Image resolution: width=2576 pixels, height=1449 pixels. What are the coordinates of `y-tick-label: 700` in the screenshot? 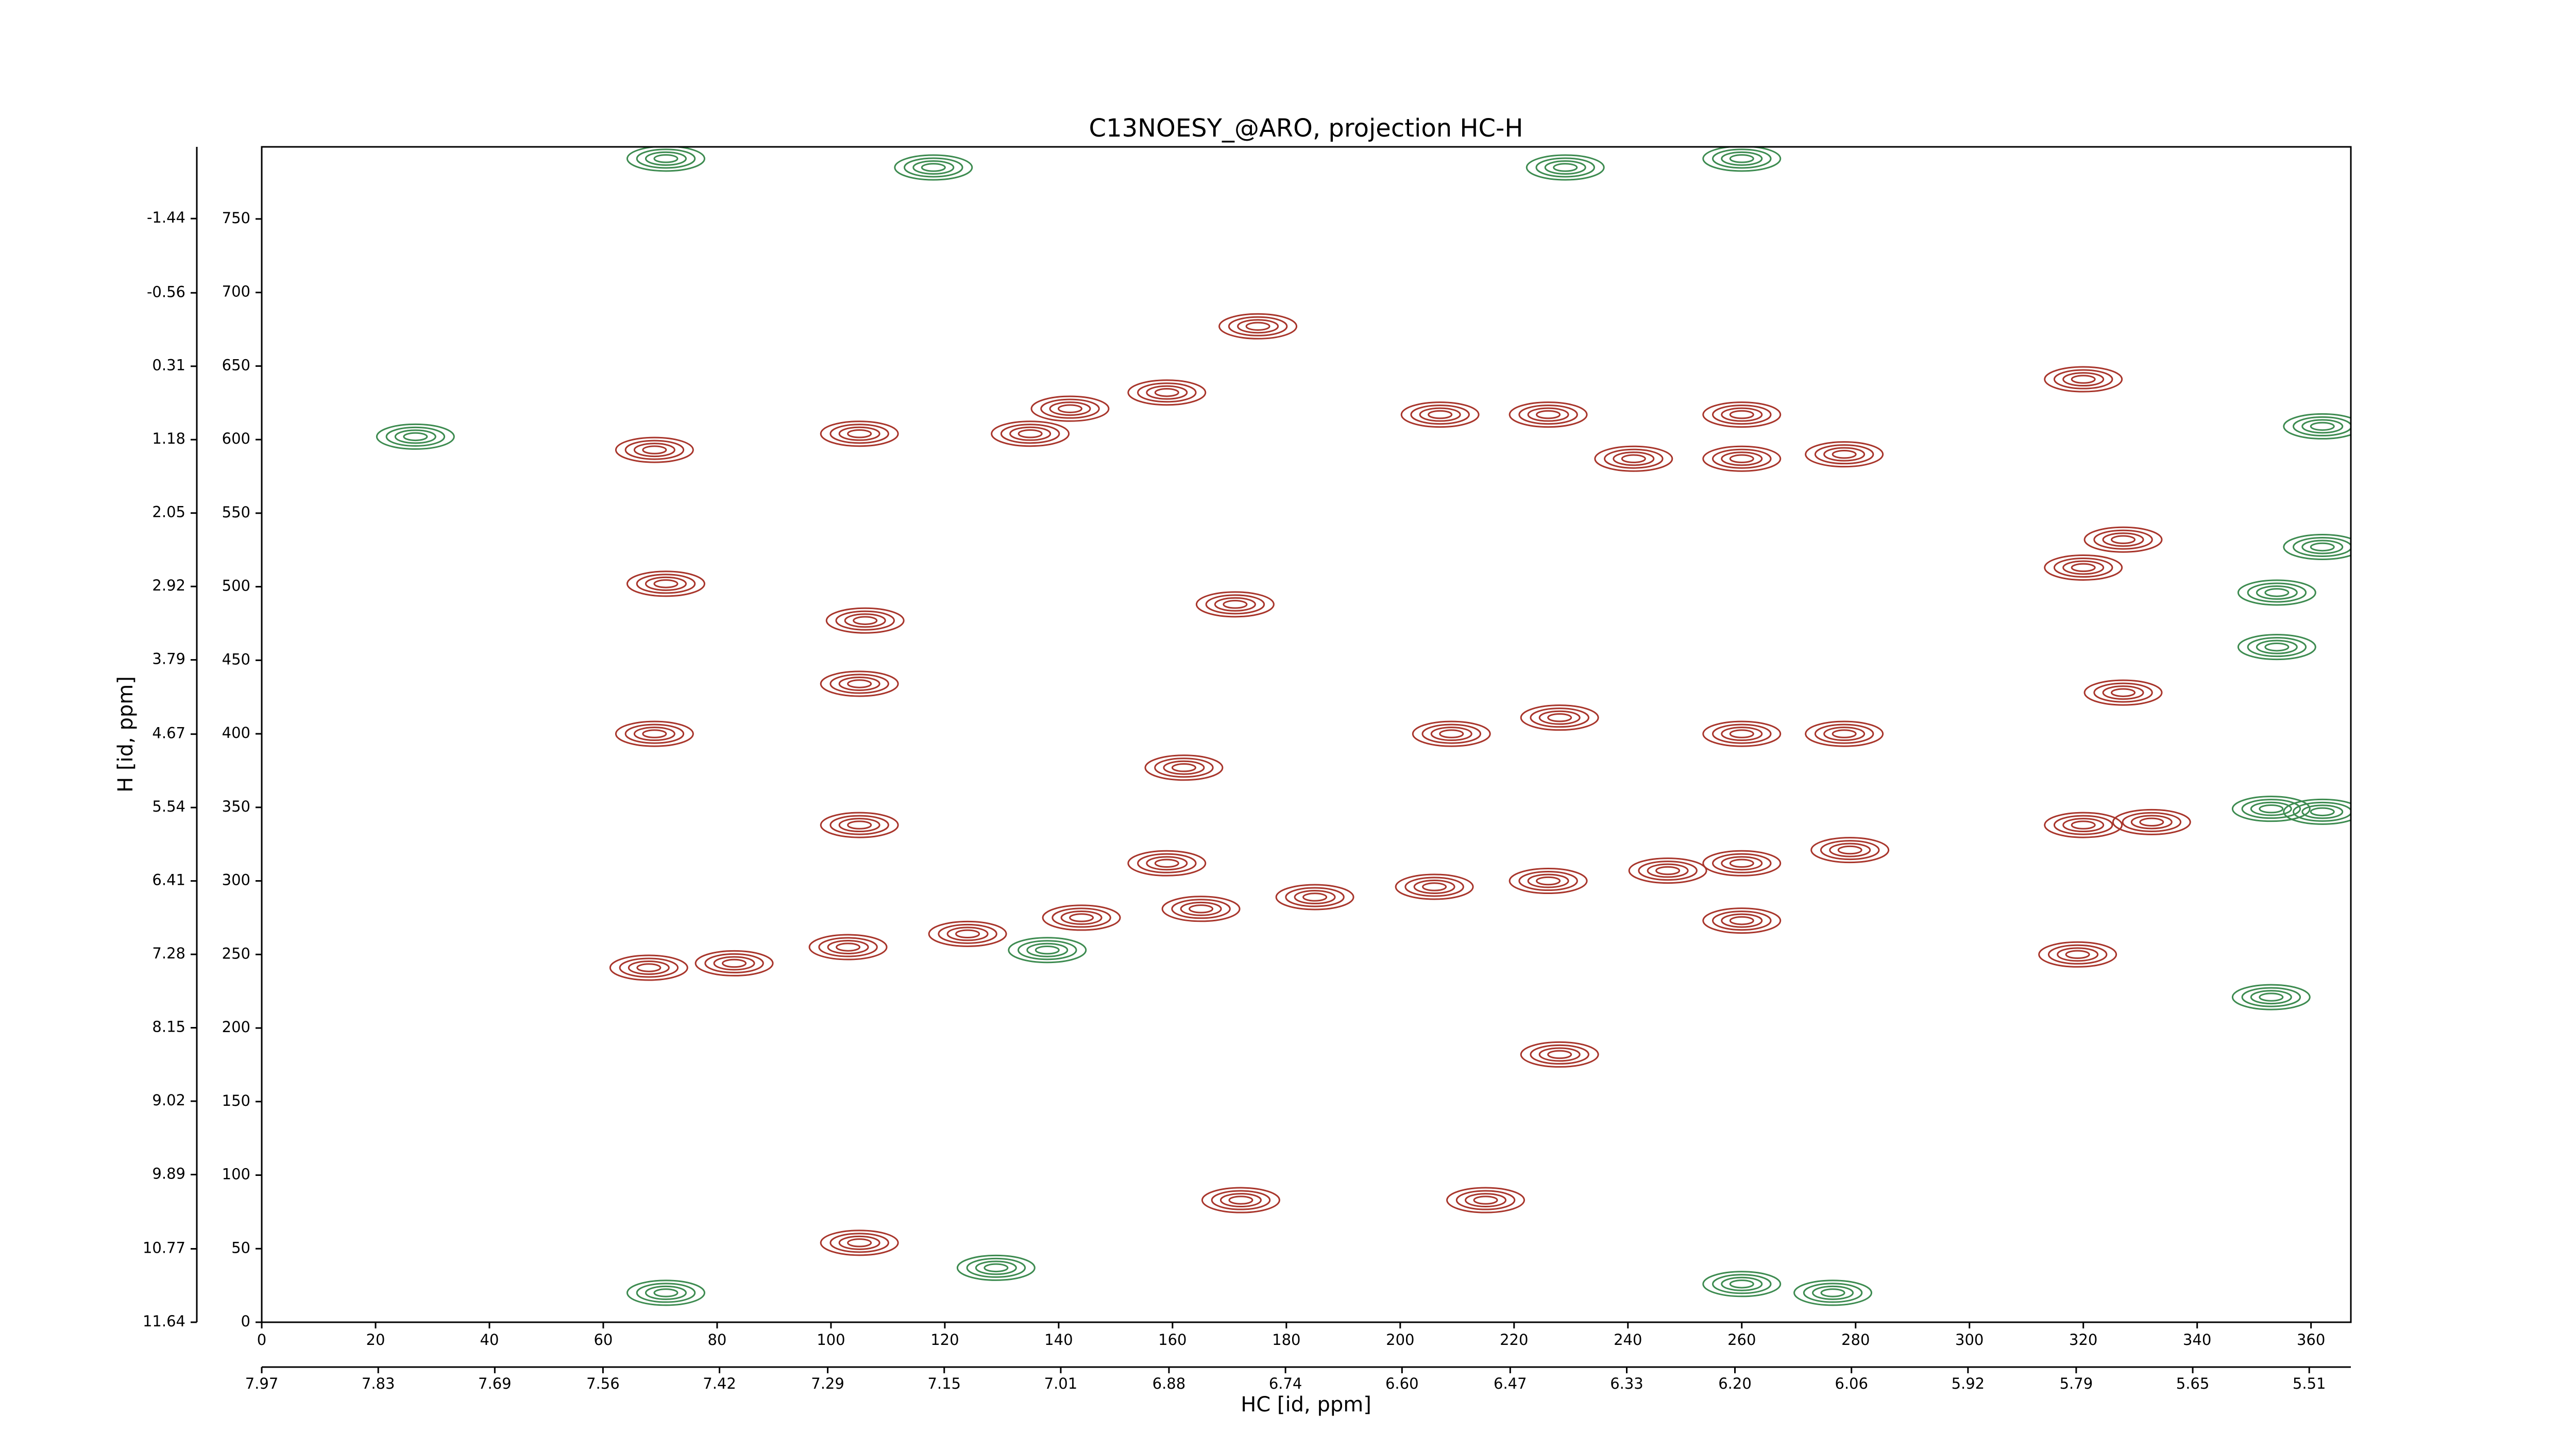 It's located at (236, 291).